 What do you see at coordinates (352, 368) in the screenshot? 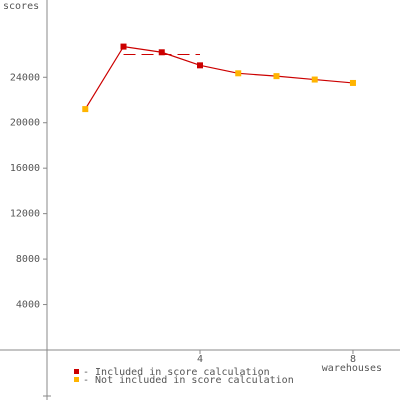
I see `x-axis-label: warehouses` at bounding box center [352, 368].